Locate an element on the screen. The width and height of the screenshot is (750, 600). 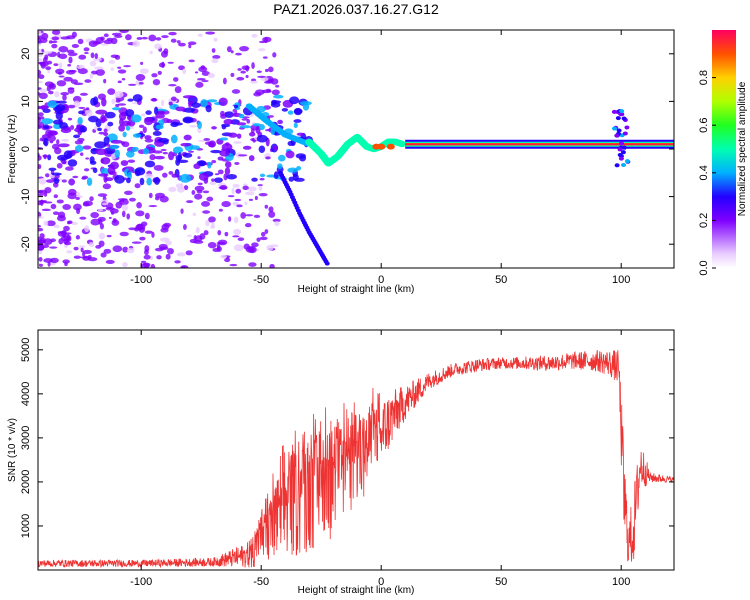
colorbar-tick-label: 0.8 is located at coordinates (704, 77).